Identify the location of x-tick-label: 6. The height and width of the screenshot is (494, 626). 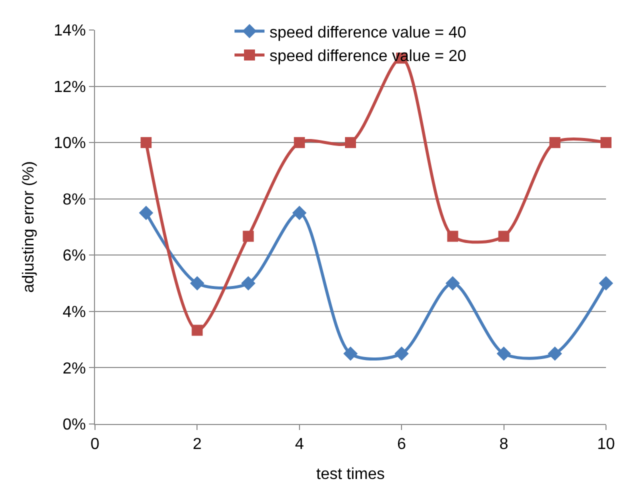
(401, 445).